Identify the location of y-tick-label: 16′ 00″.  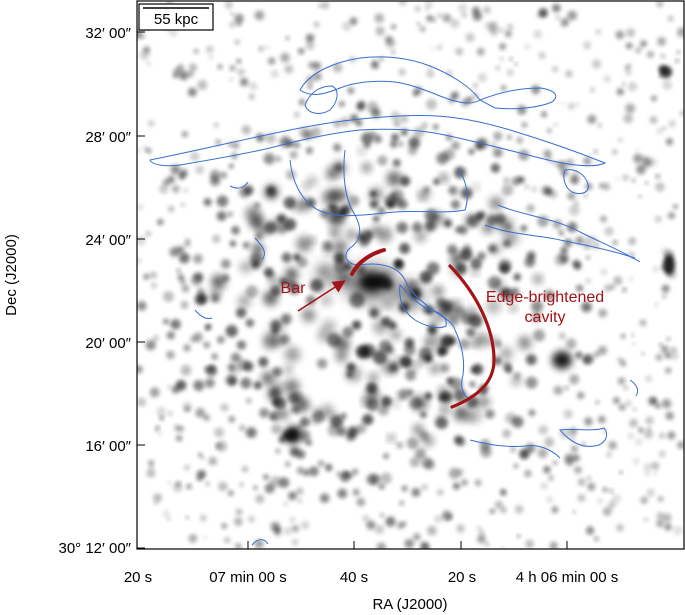
(108, 446).